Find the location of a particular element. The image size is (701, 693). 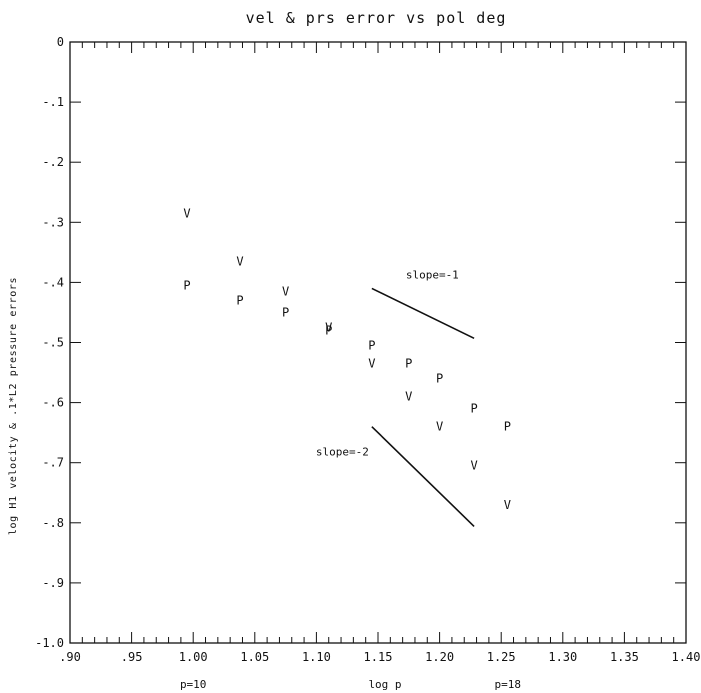

reference-lines: slope=-1 slope=-2 is located at coordinates (395, 397).